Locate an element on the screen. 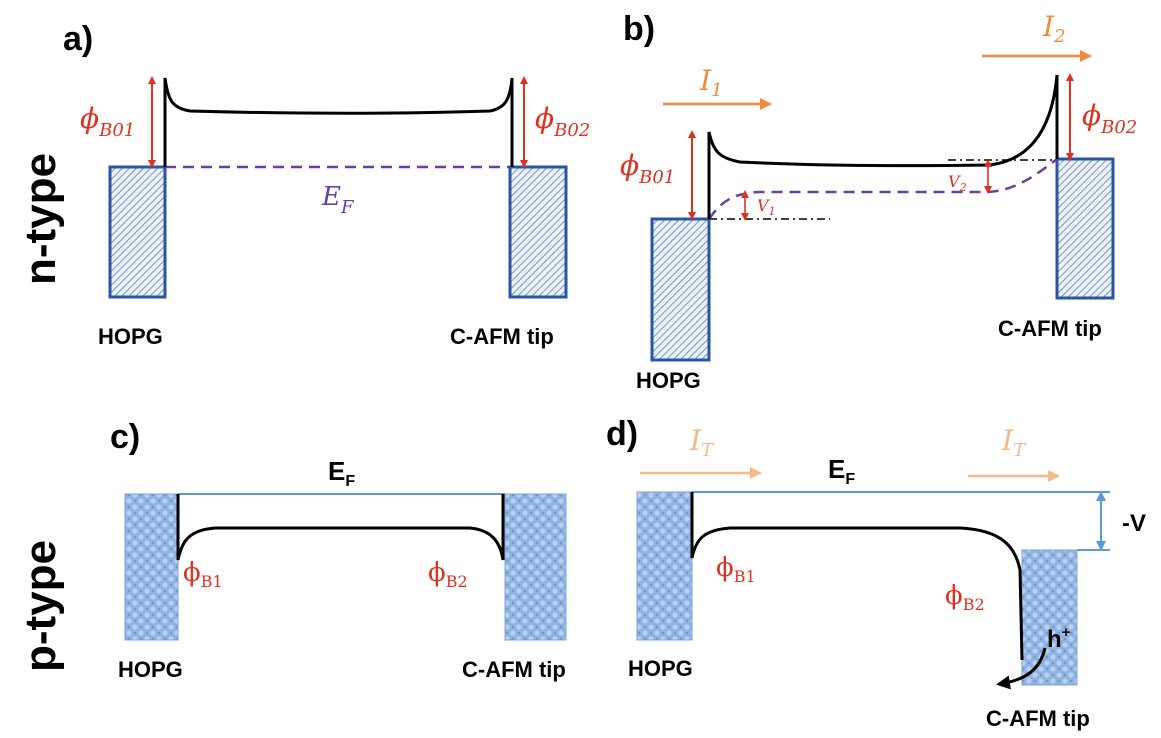  quasi-fermi-level is located at coordinates (882, 189).